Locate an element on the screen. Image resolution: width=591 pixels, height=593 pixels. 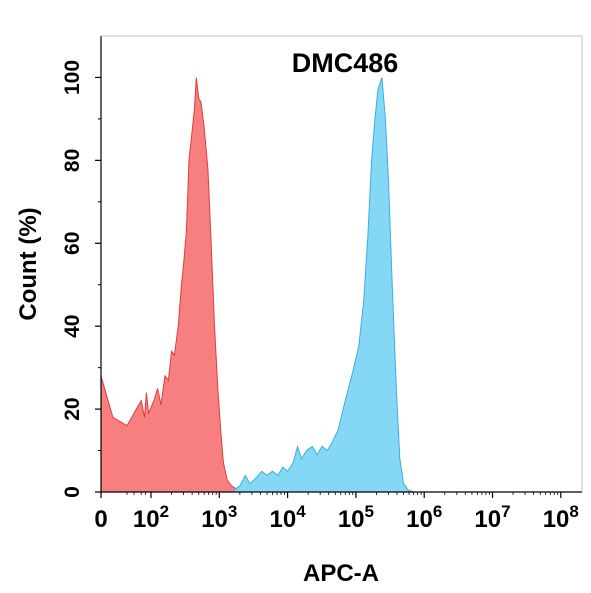
y-axis-label: Count (%) is located at coordinates (28, 263).